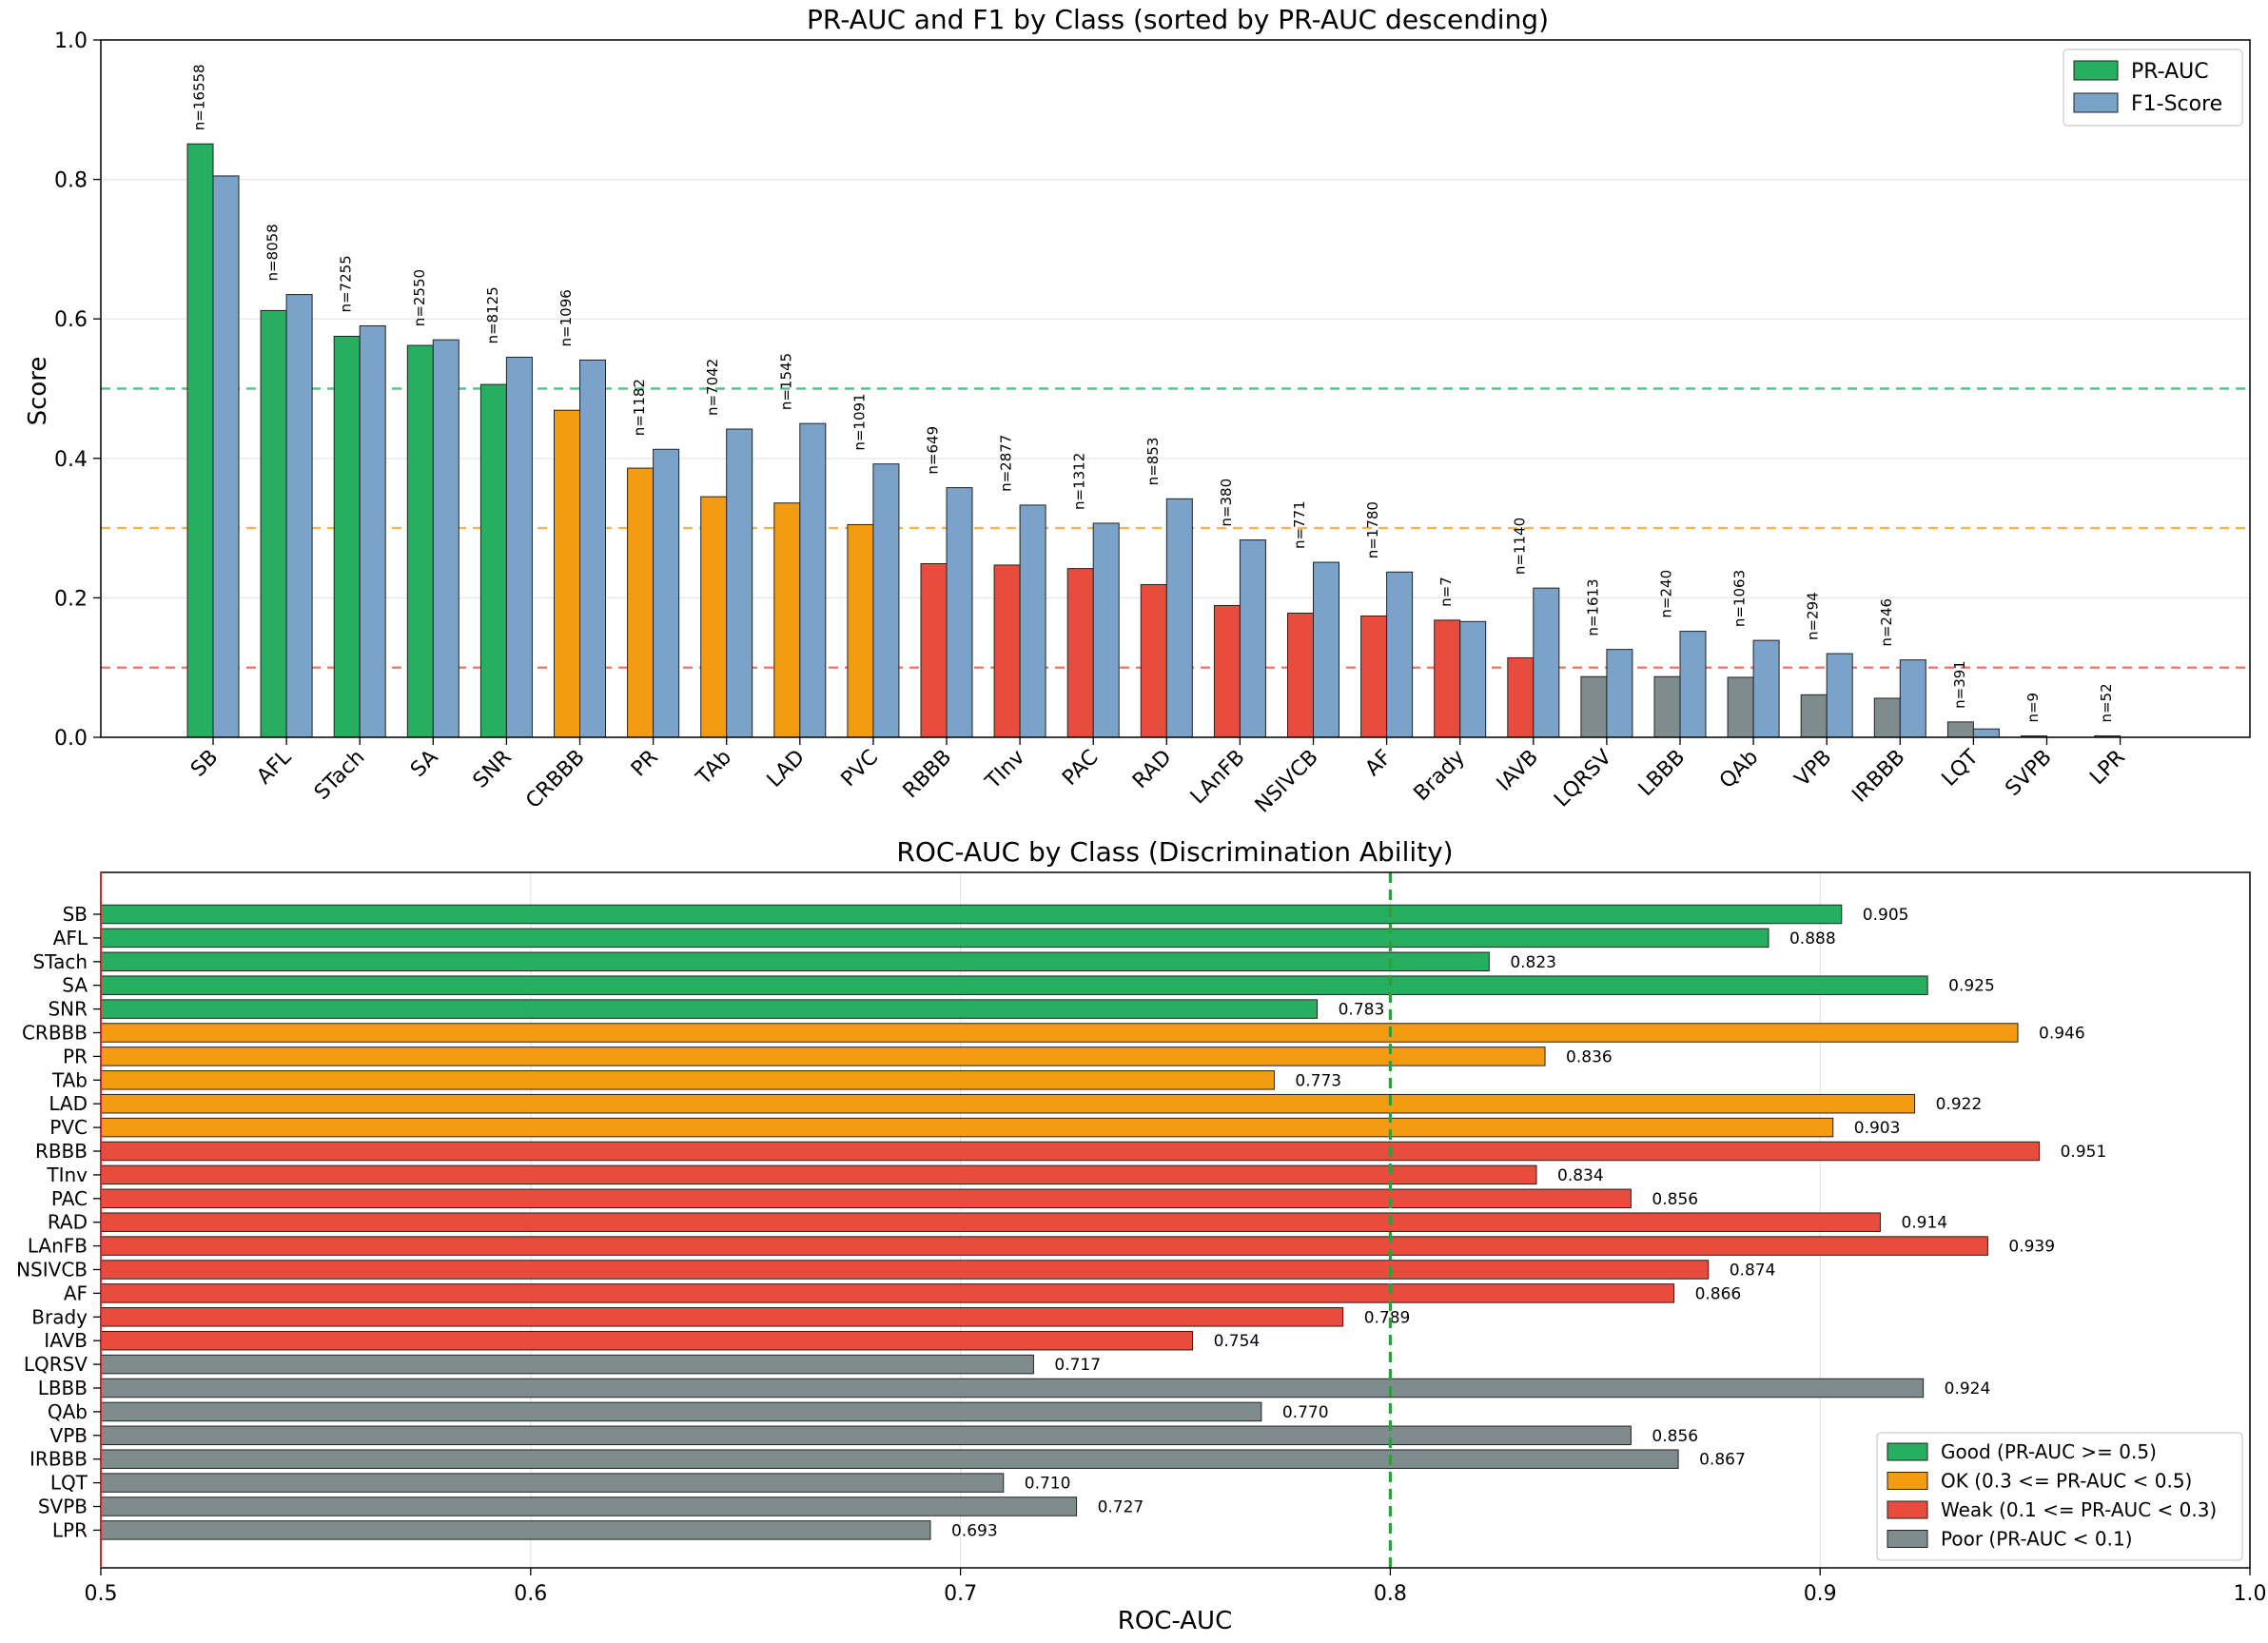  Describe the element at coordinates (200, 440) in the screenshot. I see `pr-auc-bar-SB` at that location.